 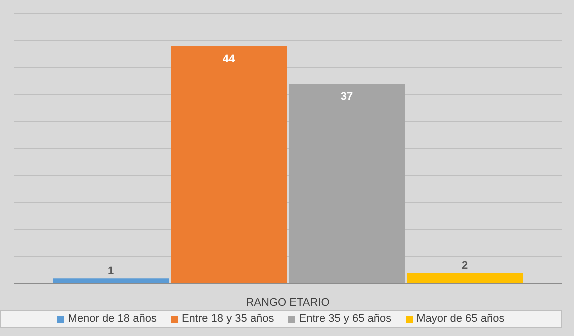 What do you see at coordinates (229, 59) in the screenshot?
I see `data-label: 44` at bounding box center [229, 59].